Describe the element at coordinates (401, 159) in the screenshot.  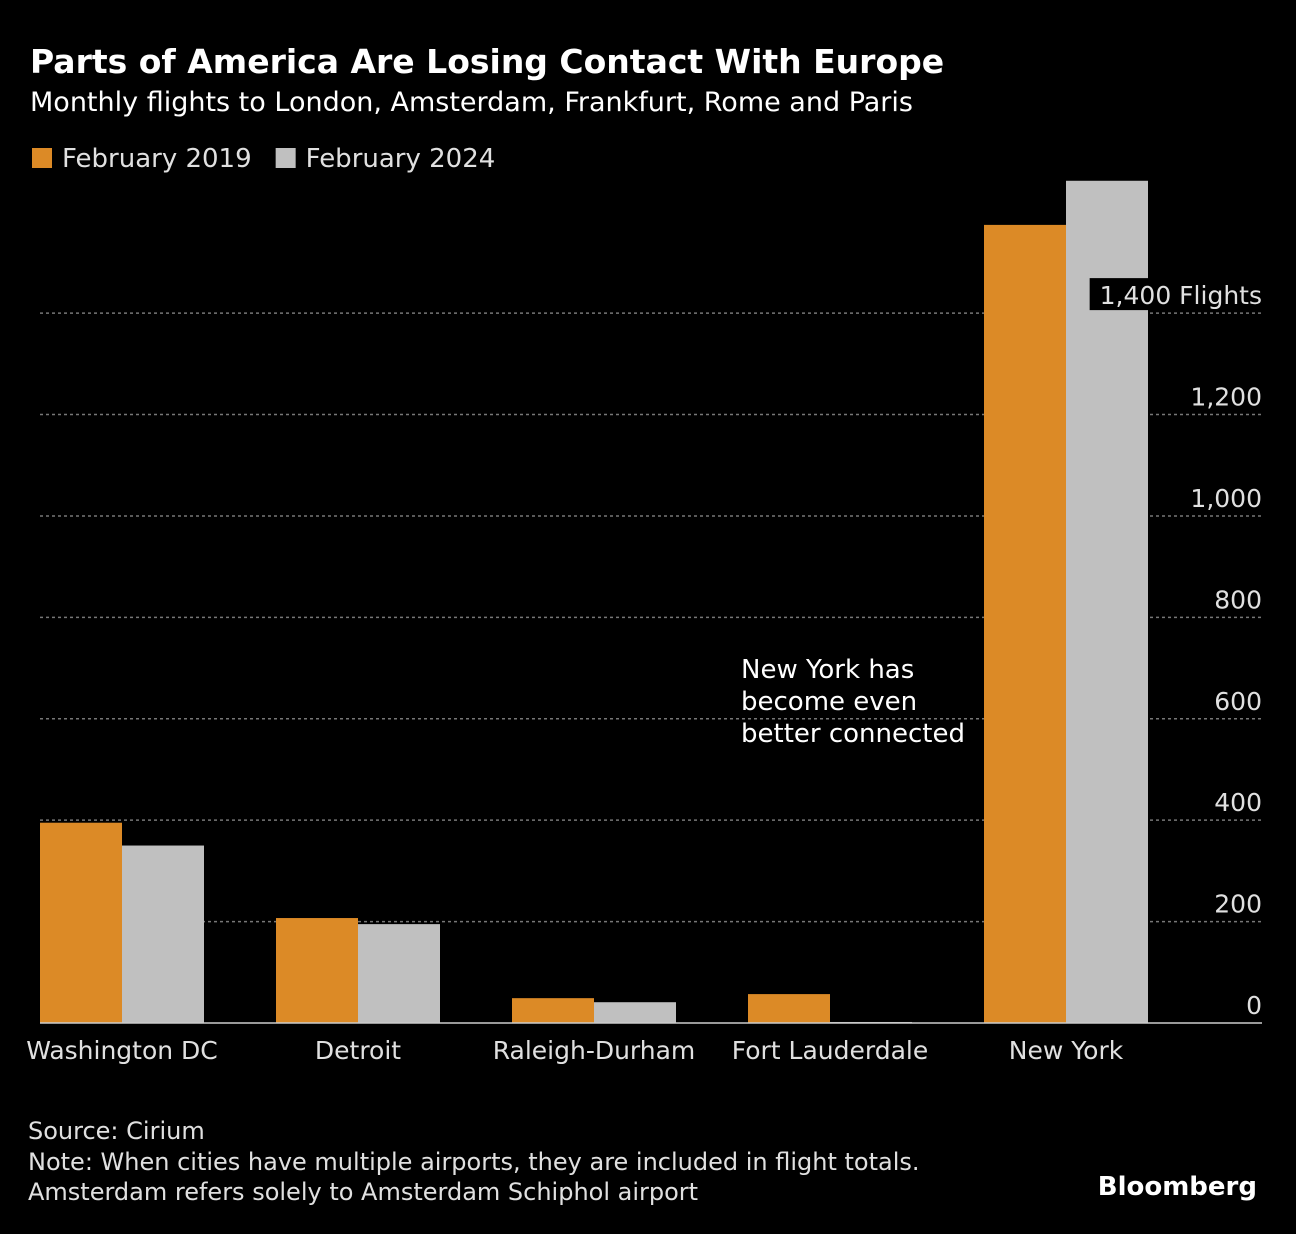
I see `legend-label: February 2024` at that location.